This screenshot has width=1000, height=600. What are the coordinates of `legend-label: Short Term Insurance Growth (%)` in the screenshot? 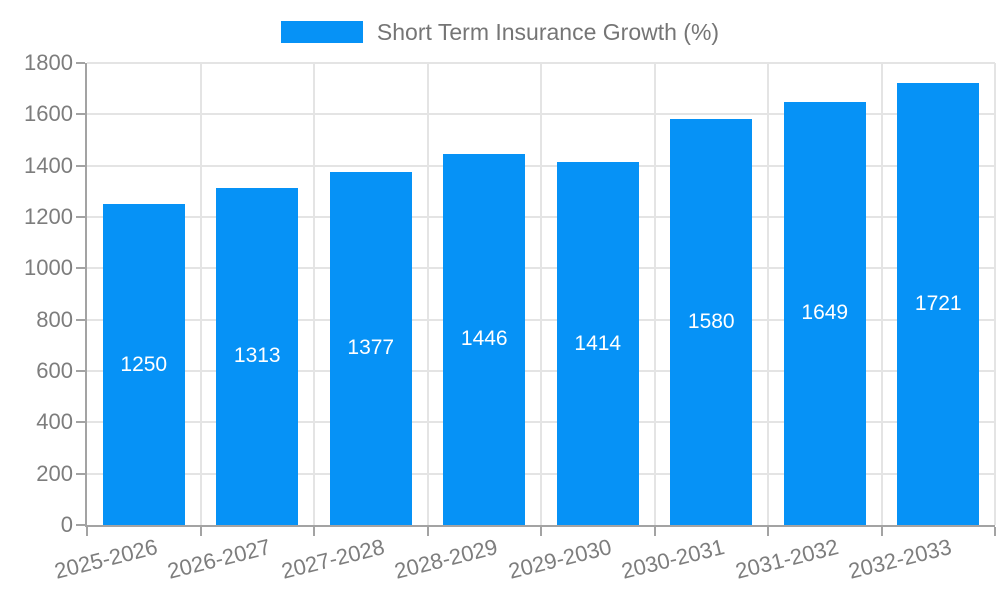 It's located at (548, 31).